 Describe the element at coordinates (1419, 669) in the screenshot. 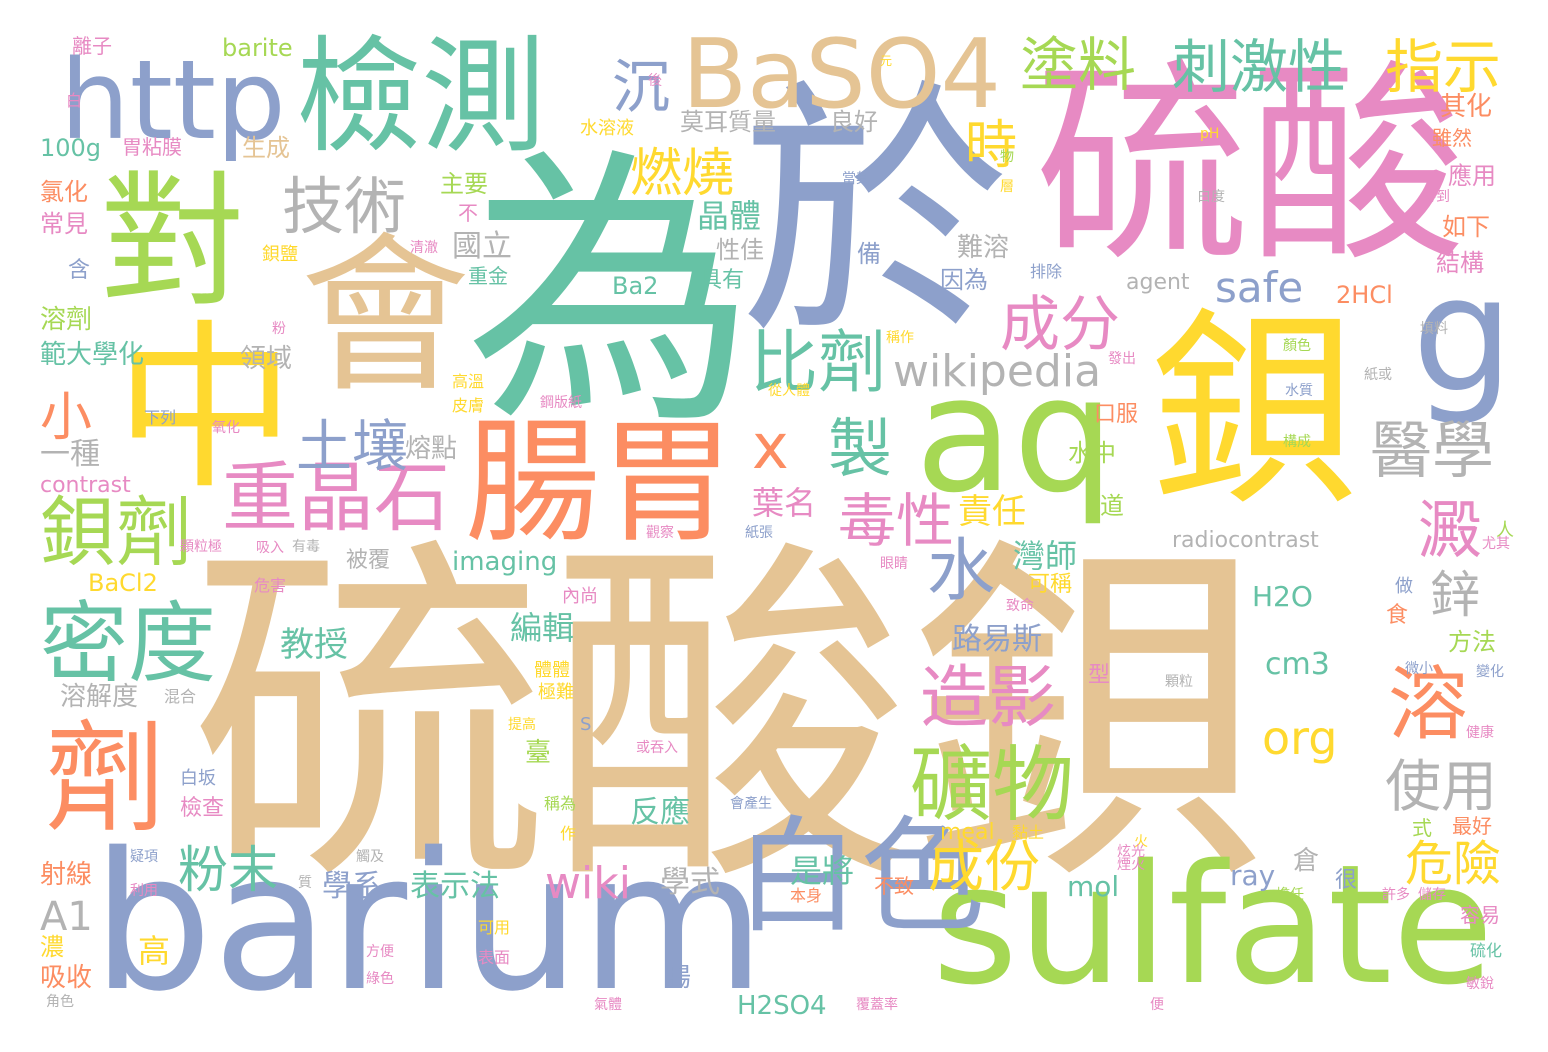

I see `word-tiny: 微小` at that location.